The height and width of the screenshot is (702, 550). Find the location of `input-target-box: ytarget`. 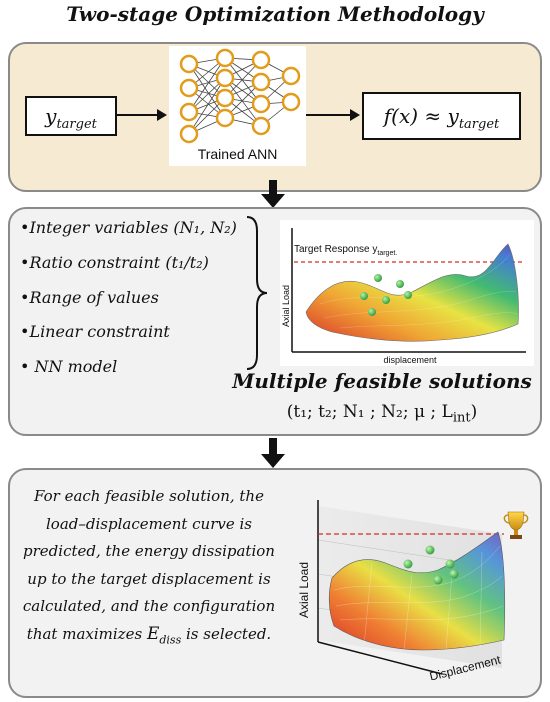

input-target-box: ytarget is located at coordinates (71, 116).